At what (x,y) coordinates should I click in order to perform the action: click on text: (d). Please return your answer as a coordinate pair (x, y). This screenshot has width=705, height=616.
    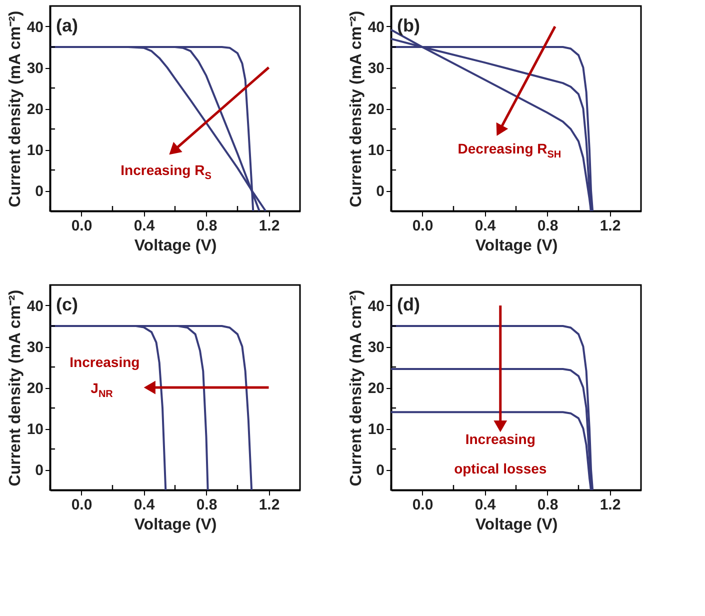
    Looking at the image, I should click on (408, 304).